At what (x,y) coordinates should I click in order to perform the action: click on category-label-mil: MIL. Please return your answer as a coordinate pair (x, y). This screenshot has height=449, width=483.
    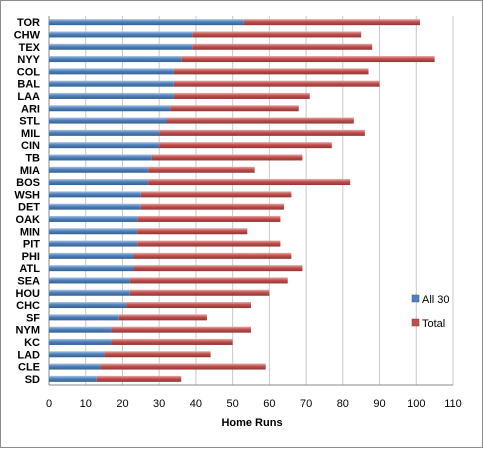
    Looking at the image, I should click on (30, 134).